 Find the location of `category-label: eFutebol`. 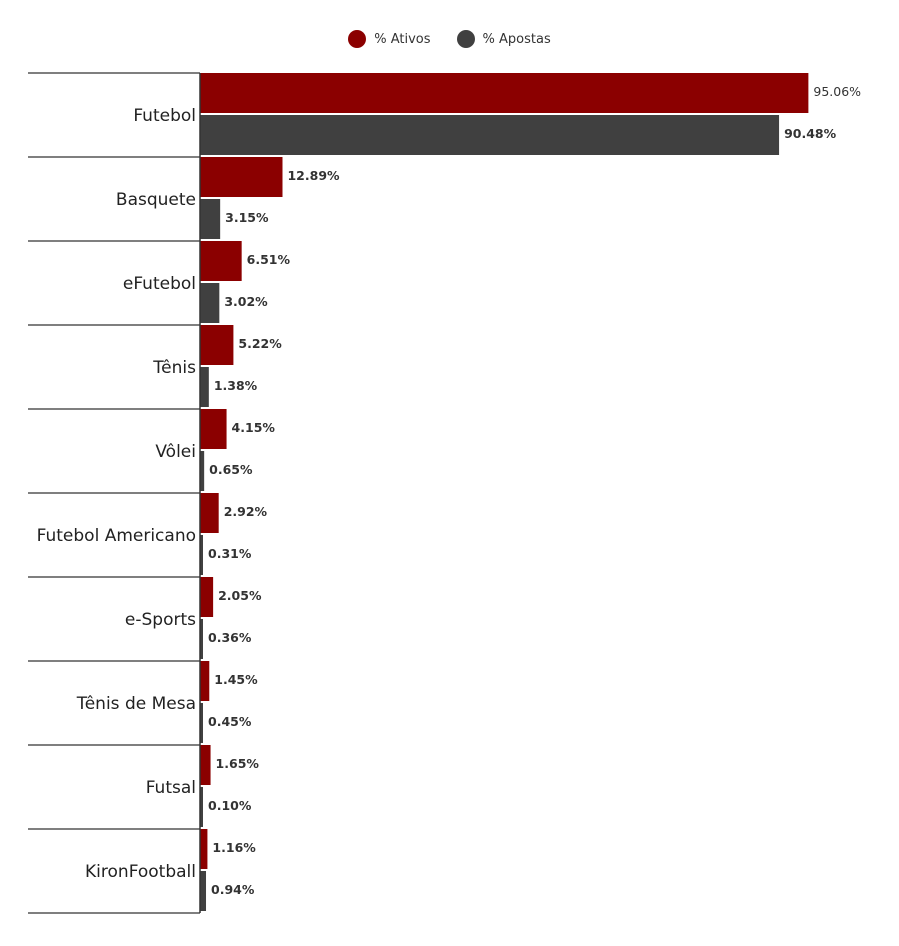

category-label: eFutebol is located at coordinates (159, 284).